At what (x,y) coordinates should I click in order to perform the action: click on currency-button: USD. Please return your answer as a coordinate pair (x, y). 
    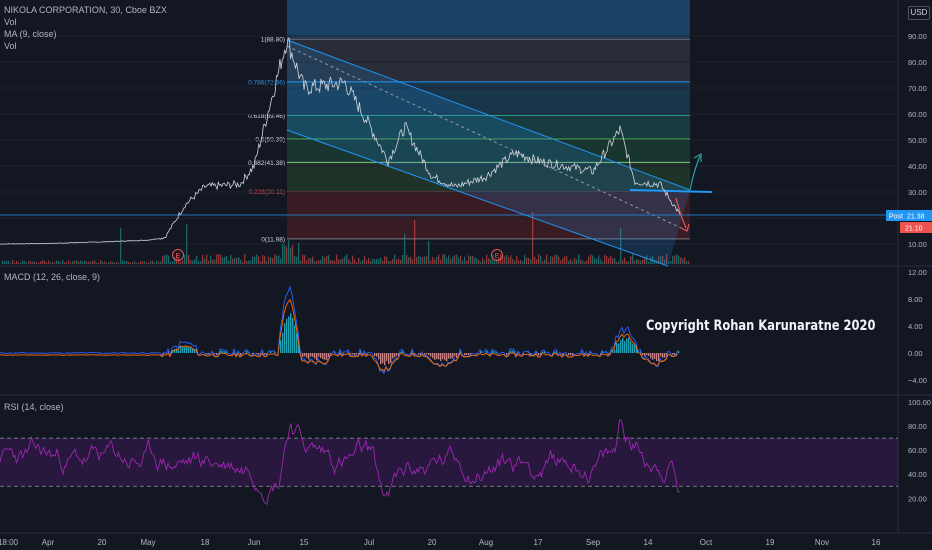
    Looking at the image, I should click on (919, 13).